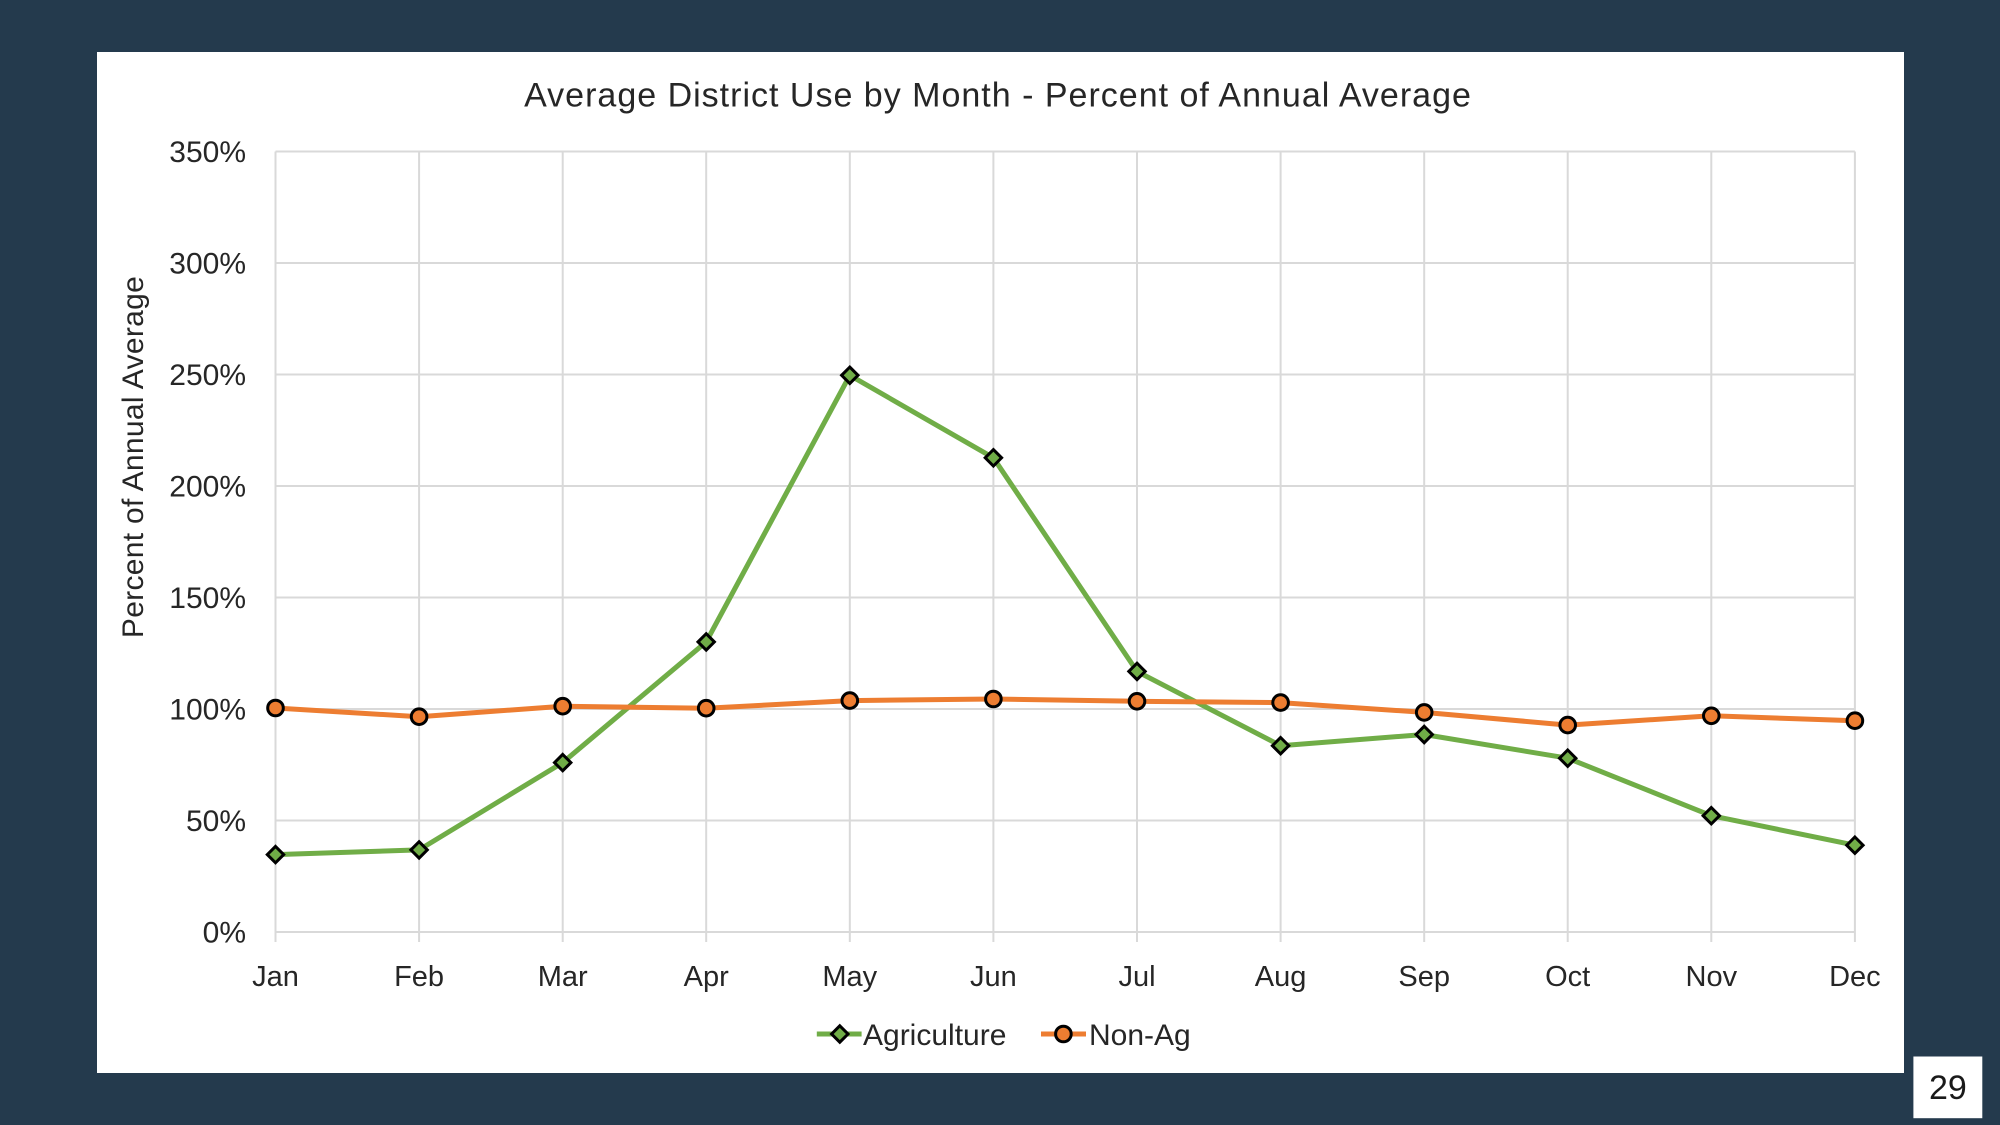  I want to click on svg-text: 200%, so click(207, 487).